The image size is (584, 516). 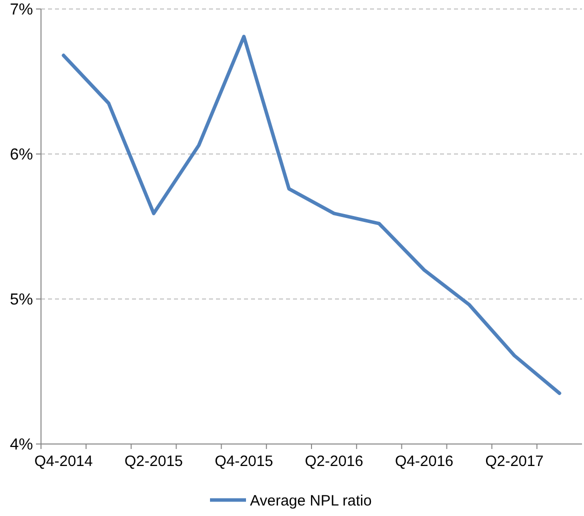 I want to click on x-tick-label: Q4-2014, so click(x=63, y=461).